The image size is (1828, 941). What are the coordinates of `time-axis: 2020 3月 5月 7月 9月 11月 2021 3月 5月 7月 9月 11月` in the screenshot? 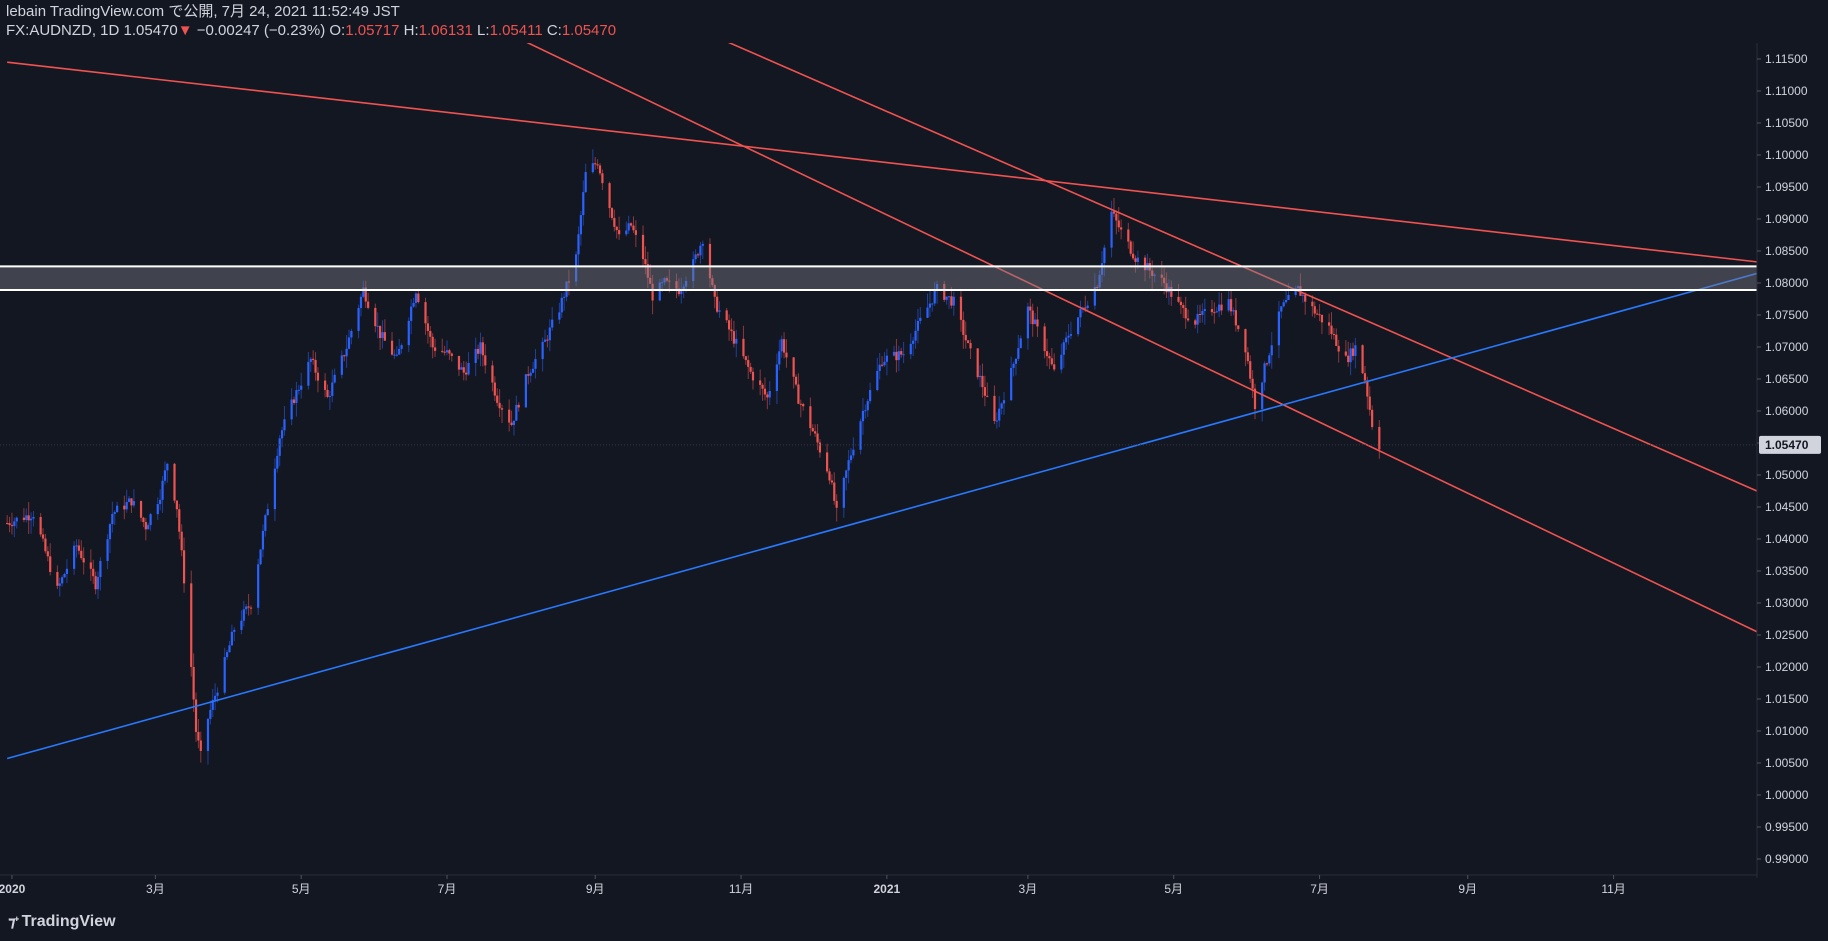 It's located at (878, 885).